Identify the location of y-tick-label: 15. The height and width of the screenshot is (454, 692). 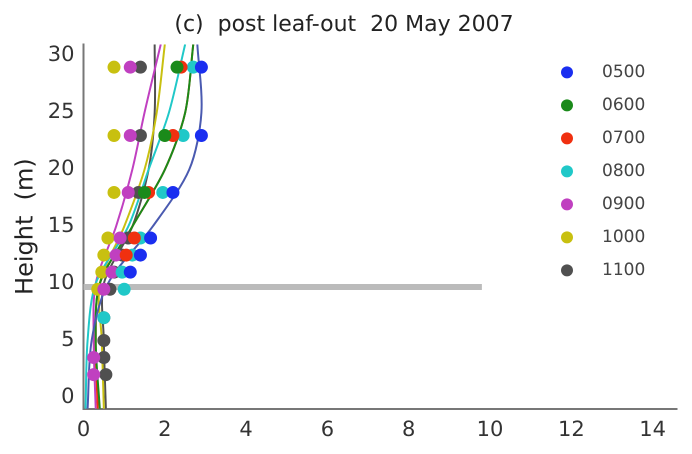
(61, 225).